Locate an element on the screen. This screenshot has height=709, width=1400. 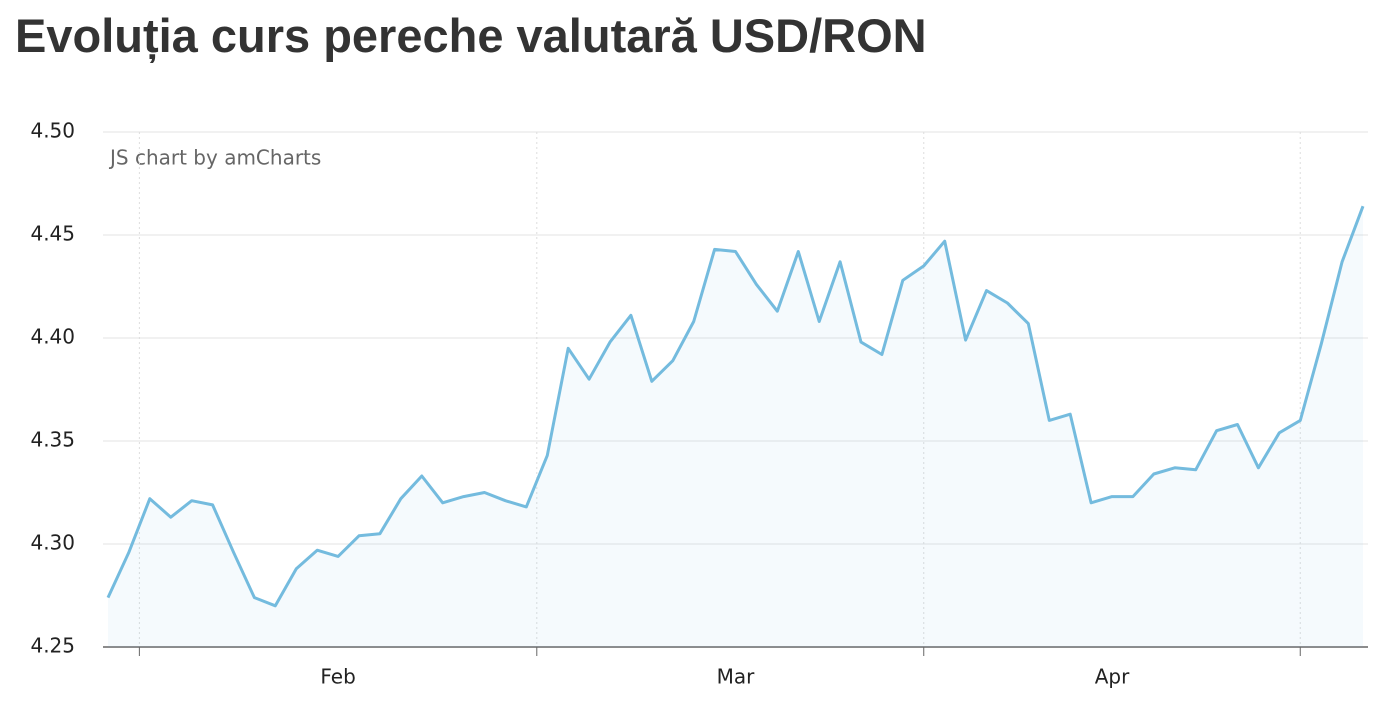
y-tick-label: 4.25 is located at coordinates (52, 646).